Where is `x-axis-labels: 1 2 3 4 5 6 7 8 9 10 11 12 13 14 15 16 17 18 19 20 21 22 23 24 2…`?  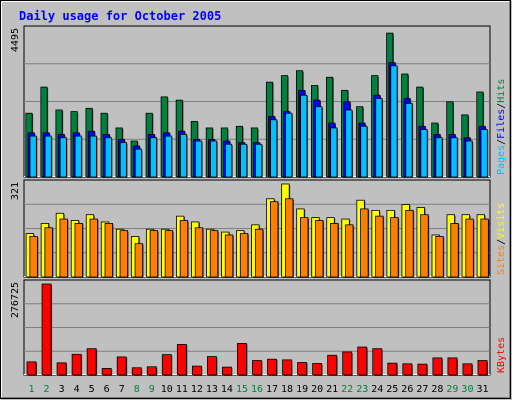
x-axis-labels: 1 2 3 4 5 6 7 8 9 10 11 12 13 14 15 16 17 18 19 20 21 22 23 24 2… is located at coordinates (259, 389).